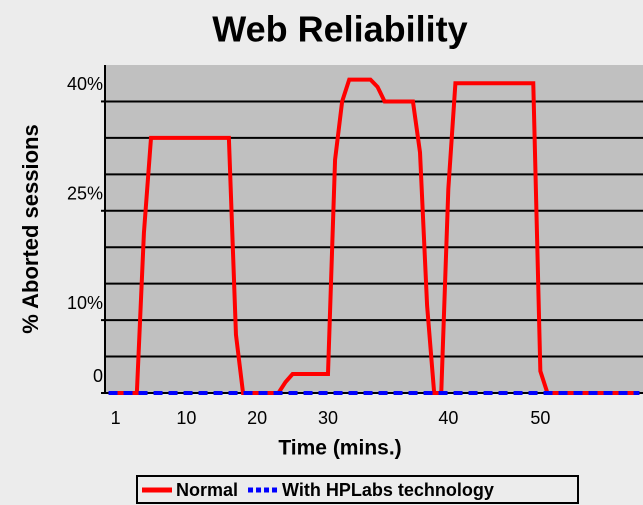 This screenshot has width=643, height=505. What do you see at coordinates (328, 418) in the screenshot?
I see `x-tick-label: 30` at bounding box center [328, 418].